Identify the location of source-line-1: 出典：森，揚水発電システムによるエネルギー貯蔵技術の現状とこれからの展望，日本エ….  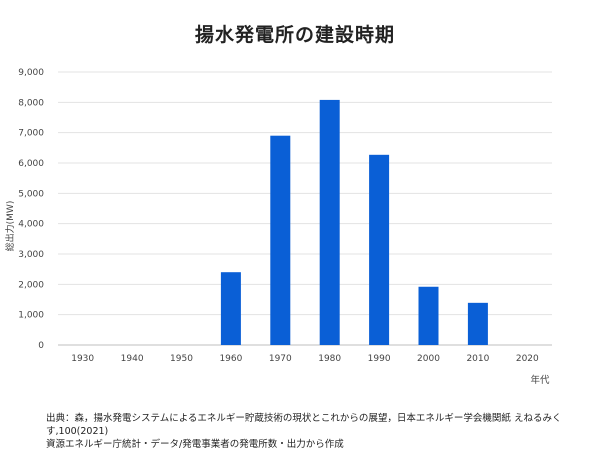
(304, 425).